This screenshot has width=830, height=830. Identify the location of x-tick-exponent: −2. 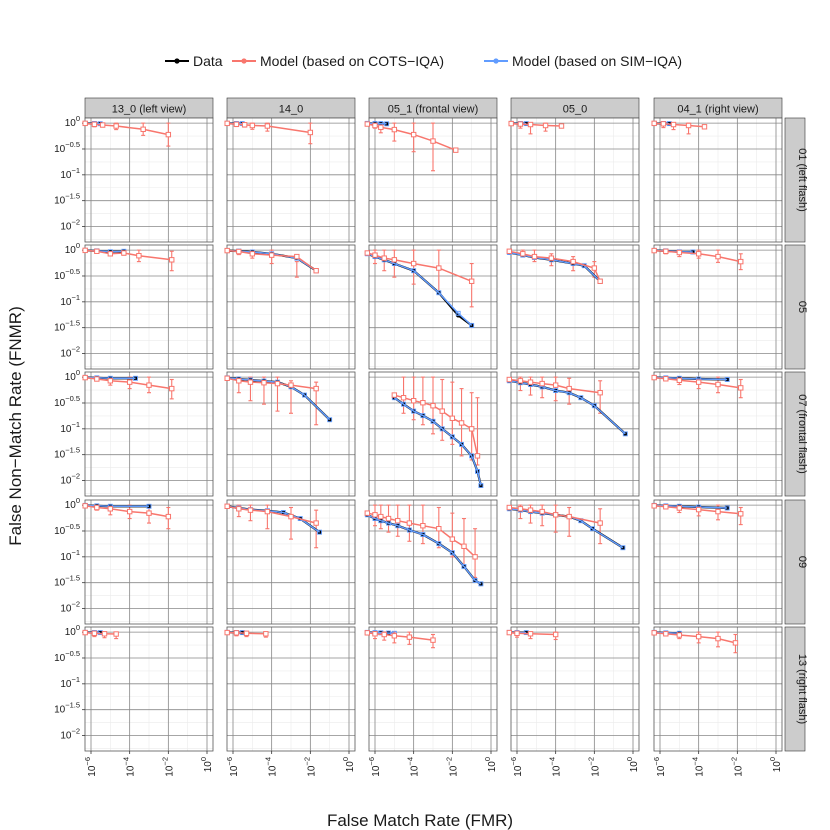
(590, 761).